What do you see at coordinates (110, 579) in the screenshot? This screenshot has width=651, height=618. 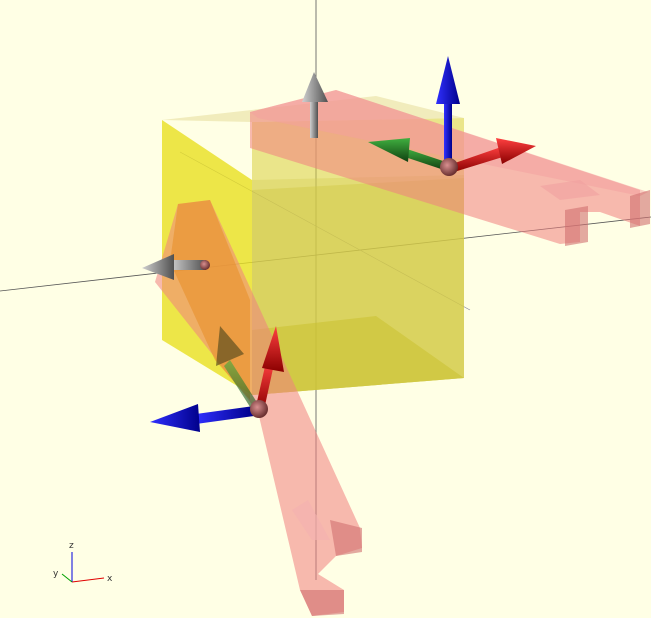 I see `axis-label-x: x` at bounding box center [110, 579].